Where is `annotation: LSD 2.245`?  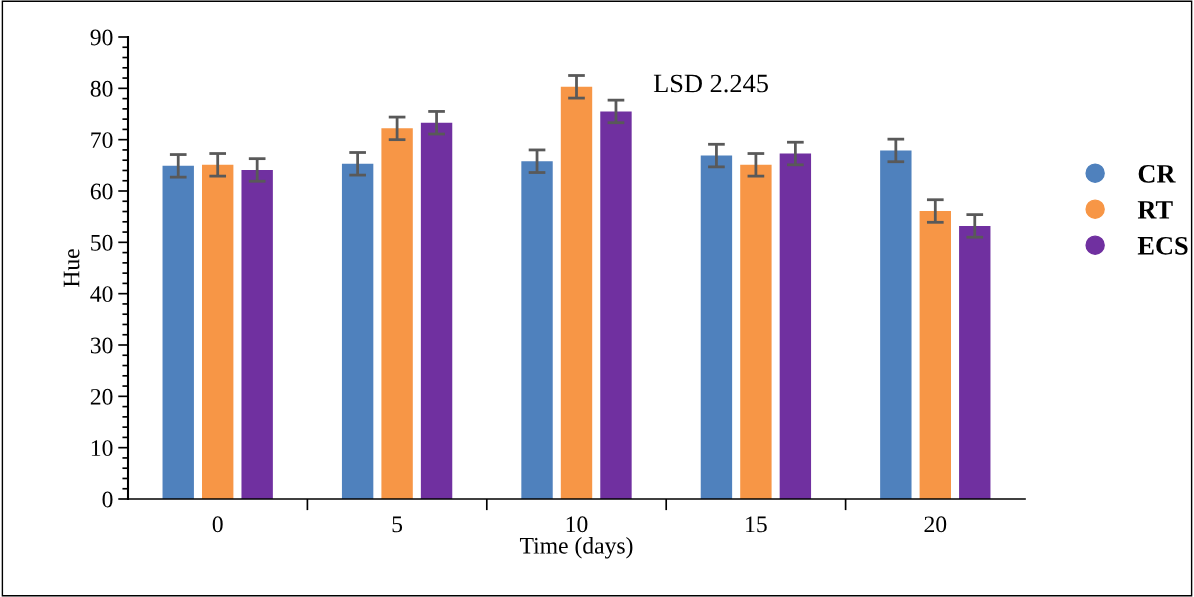
annotation: LSD 2.245 is located at coordinates (710, 83).